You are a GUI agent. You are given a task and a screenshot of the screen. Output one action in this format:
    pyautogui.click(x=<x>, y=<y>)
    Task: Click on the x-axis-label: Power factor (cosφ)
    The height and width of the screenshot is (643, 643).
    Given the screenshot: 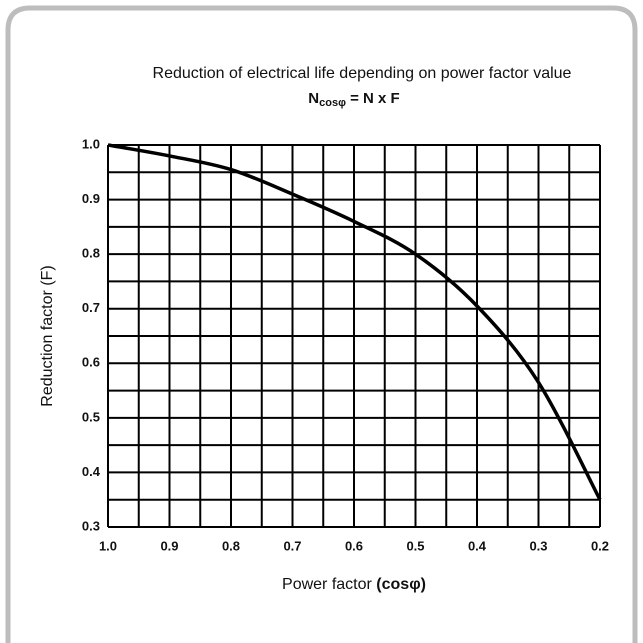 What is the action you would take?
    pyautogui.click(x=354, y=584)
    